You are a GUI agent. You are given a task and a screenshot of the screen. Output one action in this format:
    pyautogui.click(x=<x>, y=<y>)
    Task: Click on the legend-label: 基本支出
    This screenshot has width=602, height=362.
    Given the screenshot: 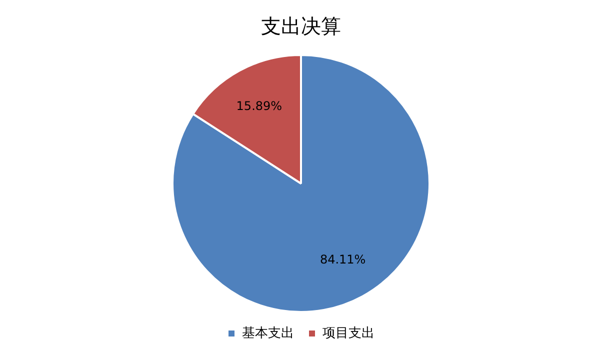 What is the action you would take?
    pyautogui.click(x=268, y=333)
    